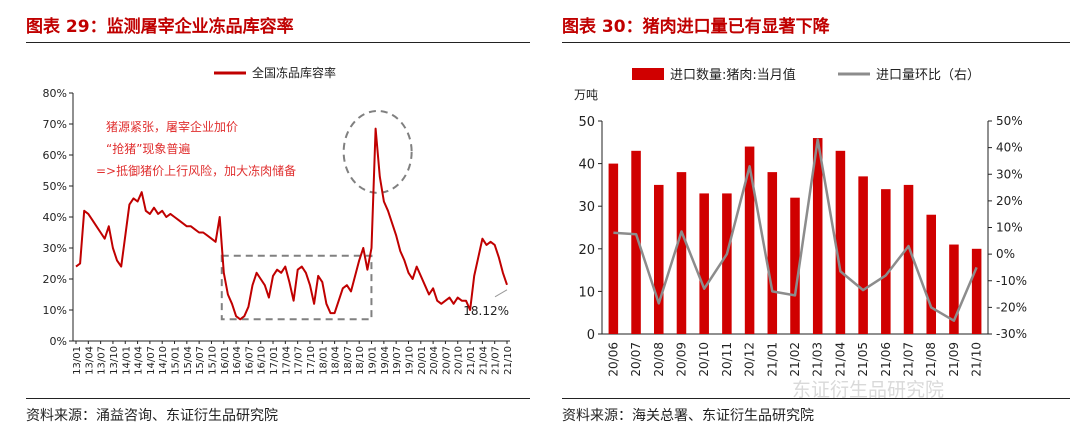 This screenshot has height=440, width=1080. What do you see at coordinates (55, 186) in the screenshot?
I see `left-y-tick-label: 50%` at bounding box center [55, 186].